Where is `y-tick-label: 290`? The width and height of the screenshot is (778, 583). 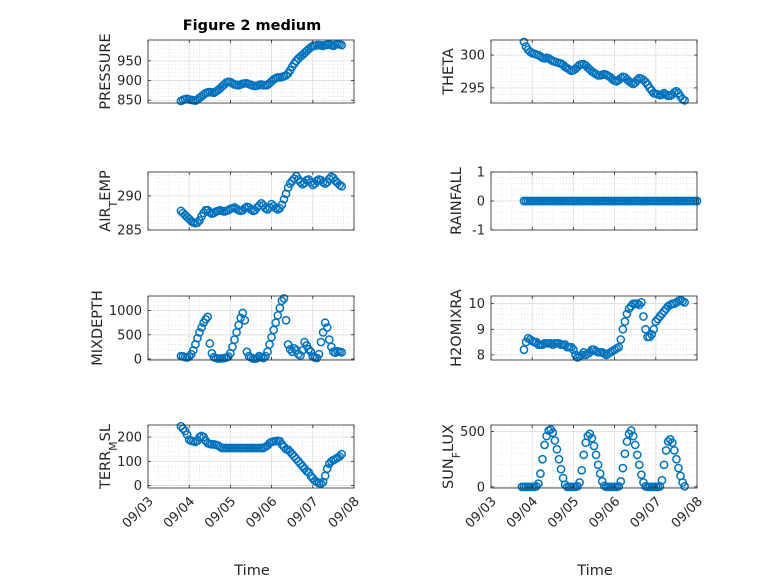 y-tick-label: 290 is located at coordinates (129, 196).